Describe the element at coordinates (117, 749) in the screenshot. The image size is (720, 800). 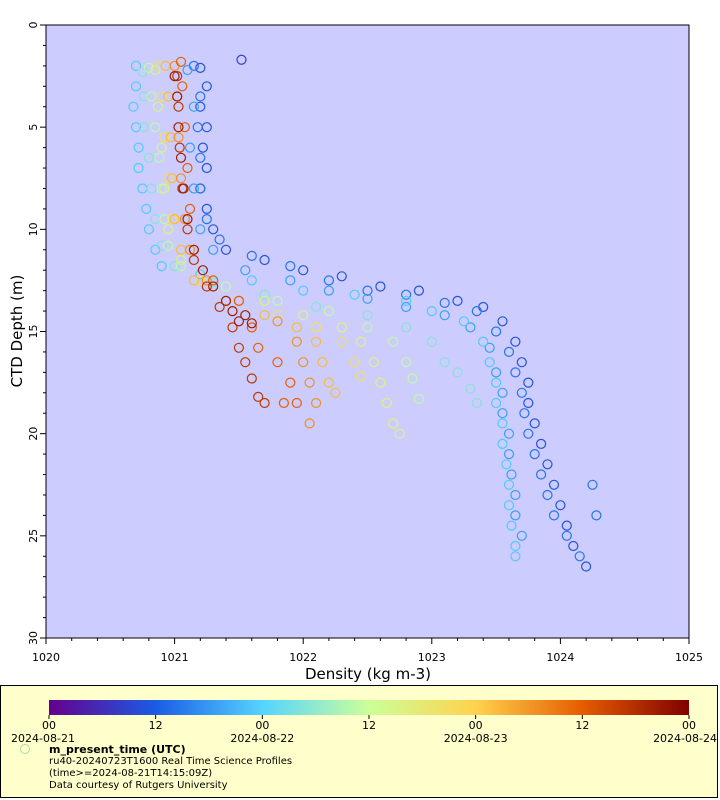
I see `legend-title: m_present_time (UTC)` at that location.